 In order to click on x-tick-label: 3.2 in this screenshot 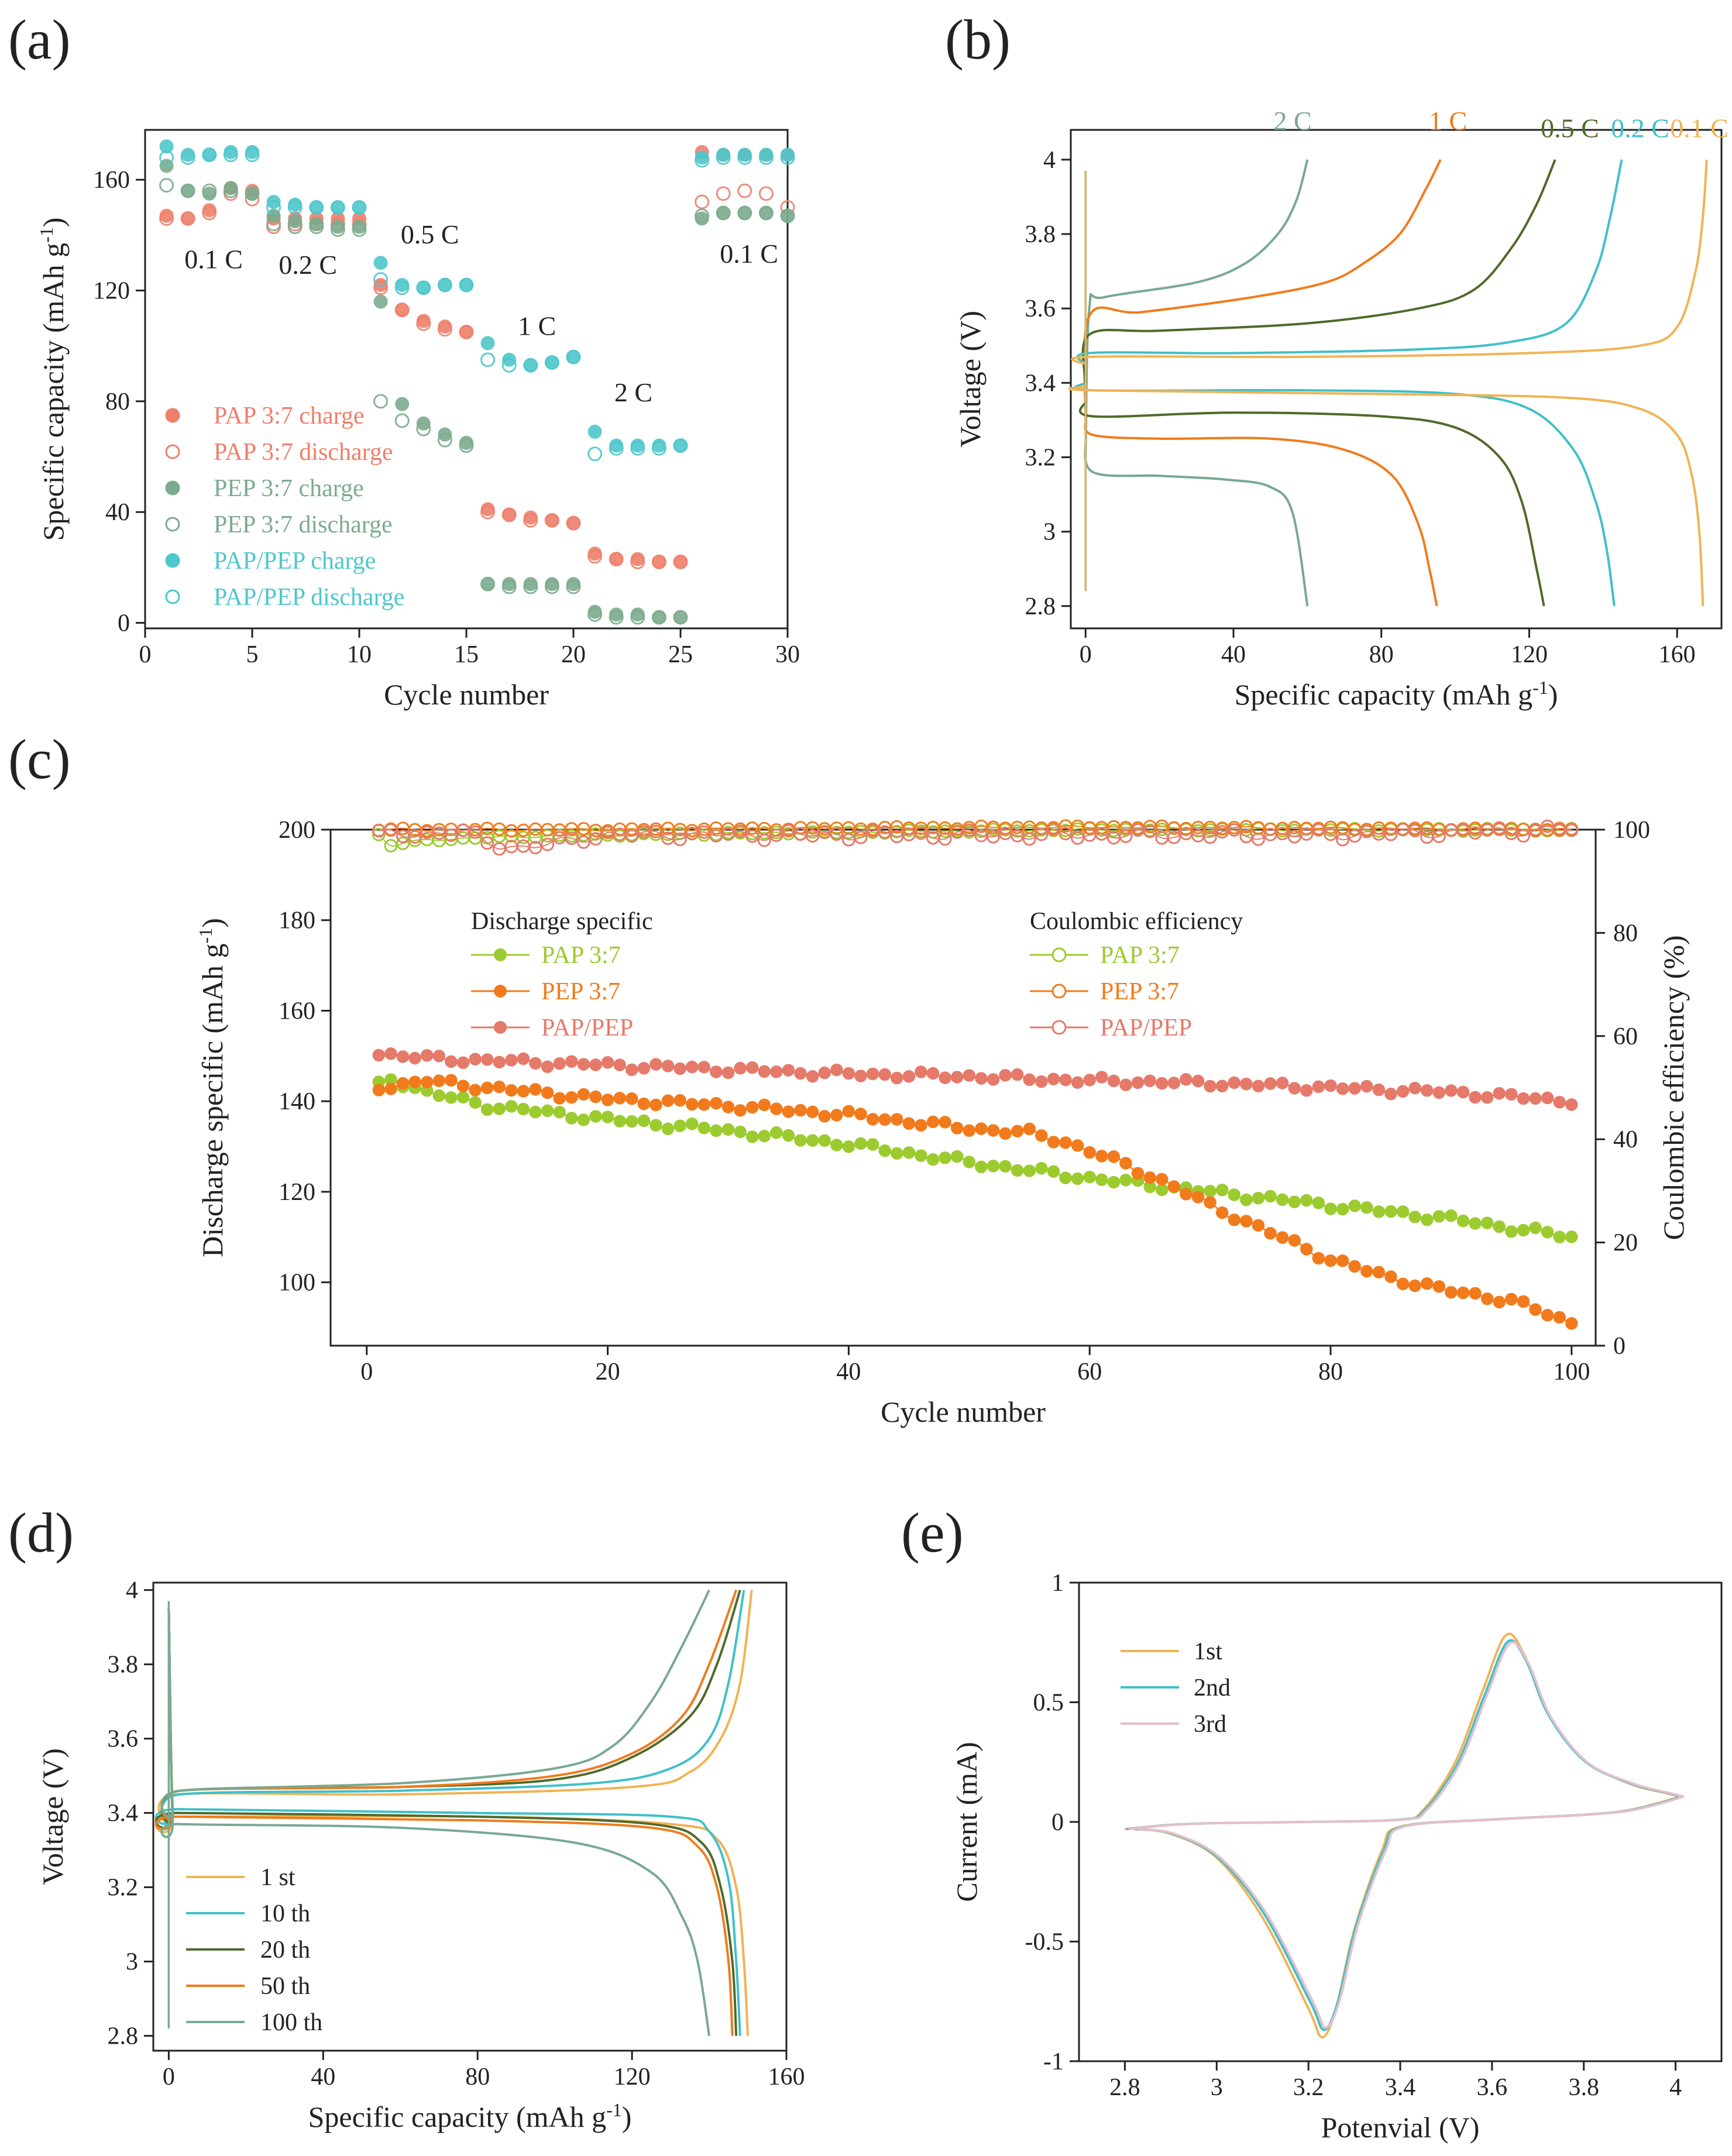, I will do `click(1309, 2087)`.